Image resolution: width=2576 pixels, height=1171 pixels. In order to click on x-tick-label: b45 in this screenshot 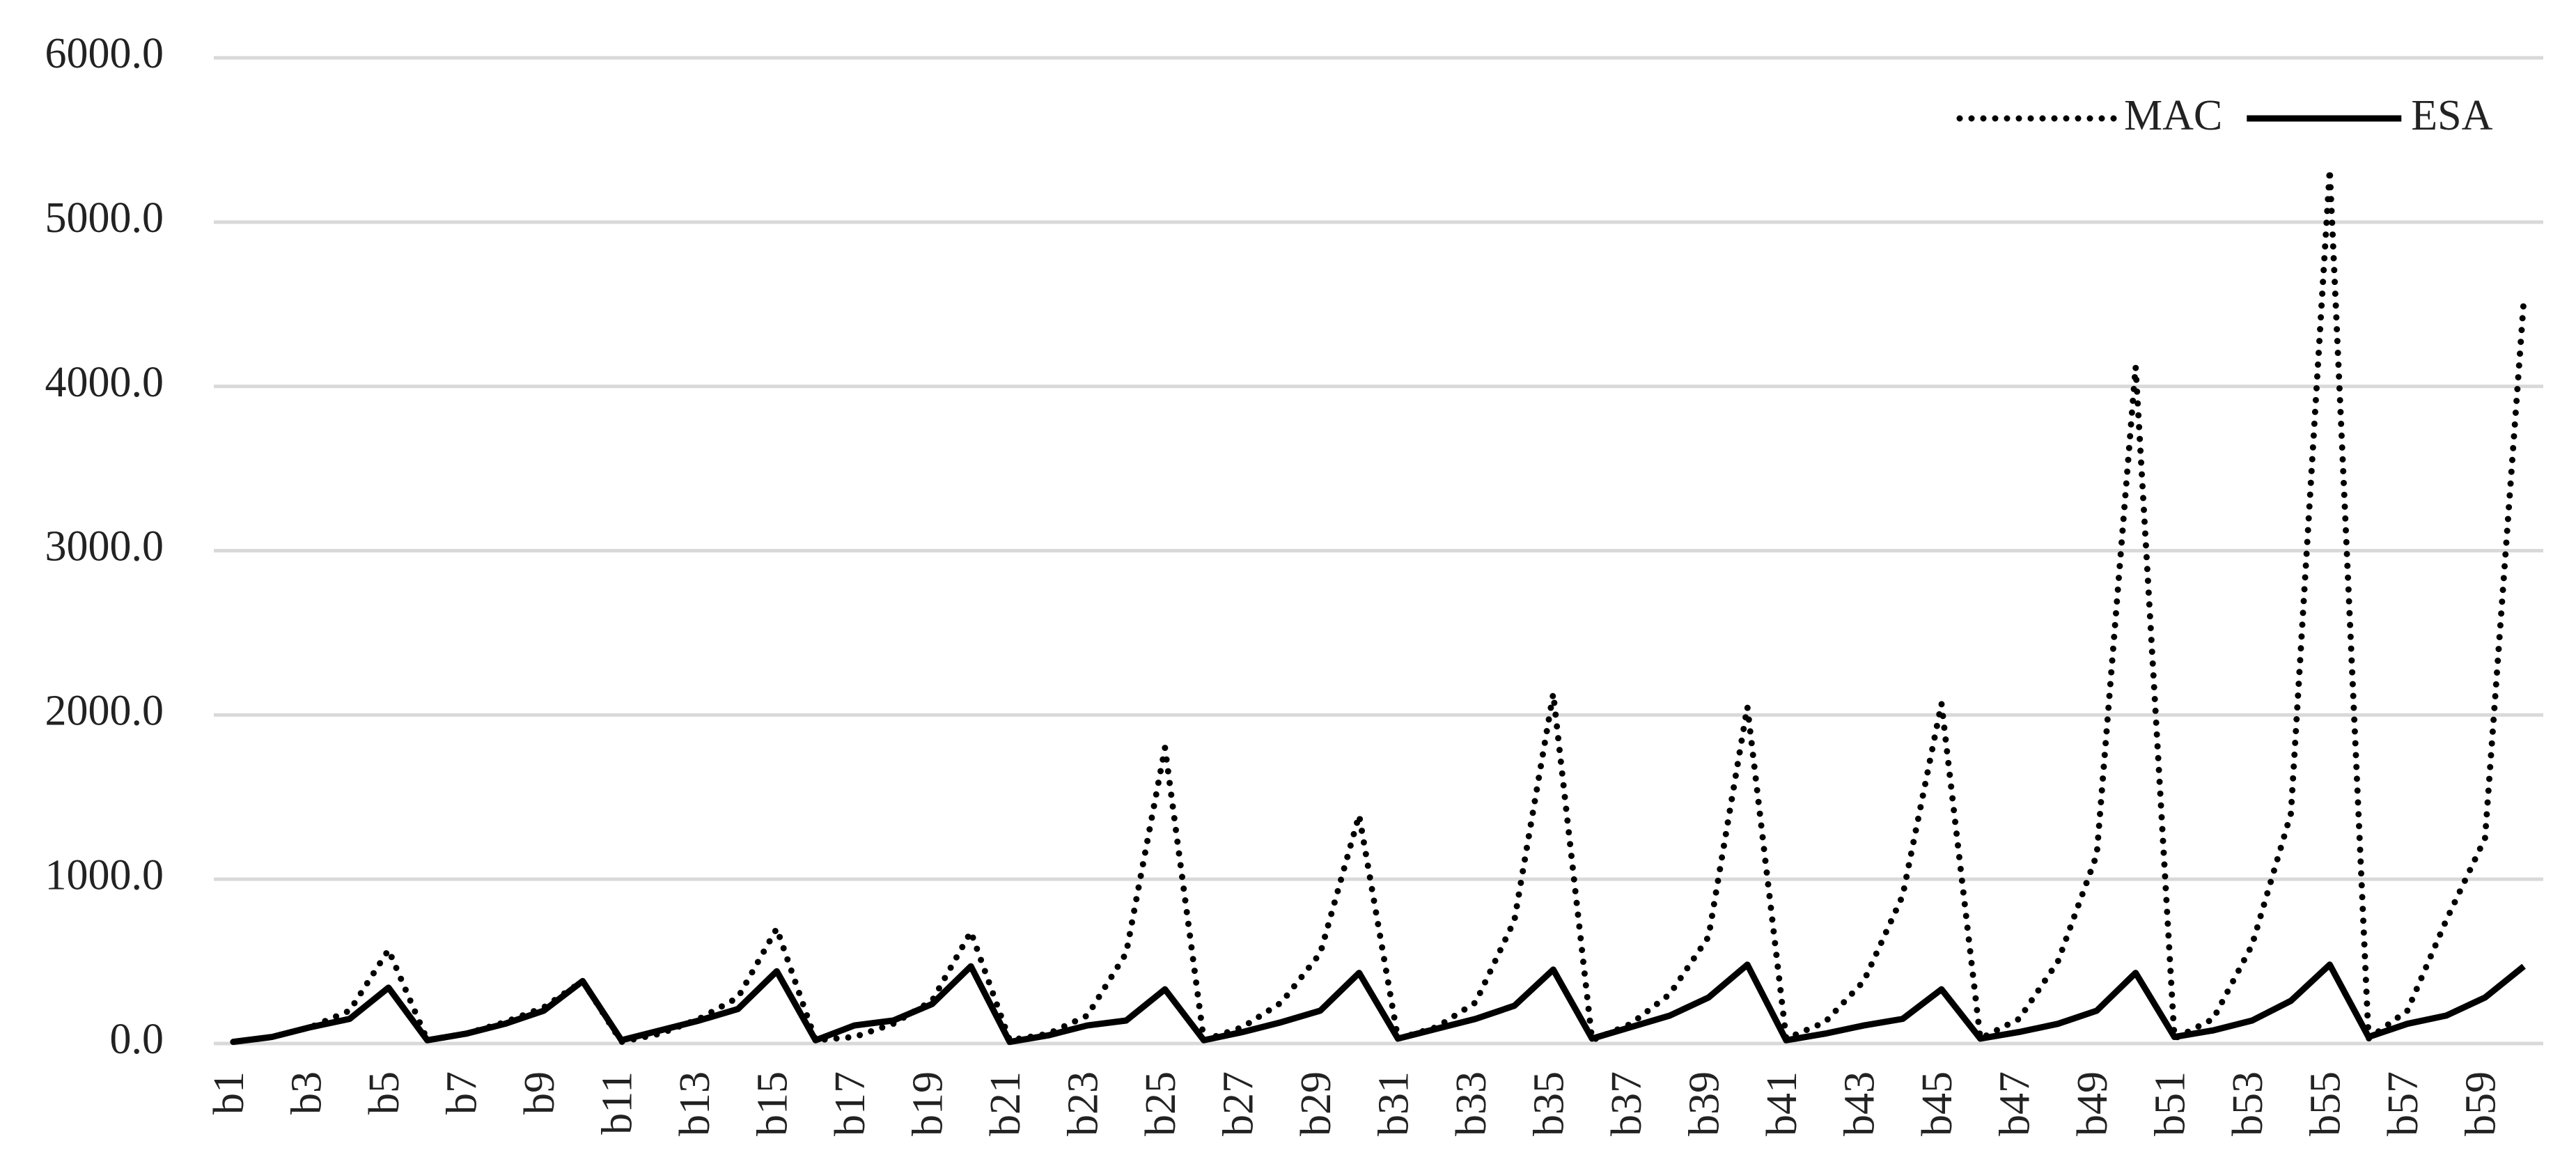, I will do `click(1938, 1103)`.